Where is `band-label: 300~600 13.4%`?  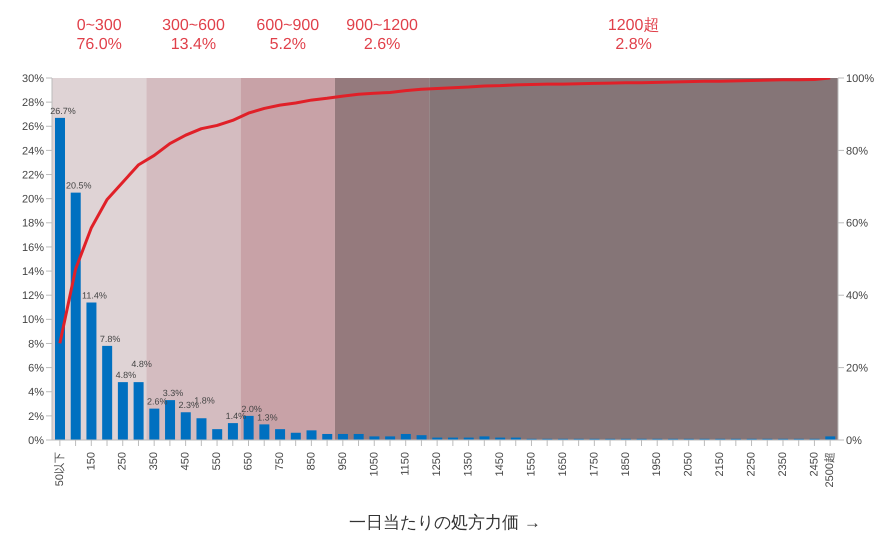
band-label: 300~600 13.4% is located at coordinates (193, 35).